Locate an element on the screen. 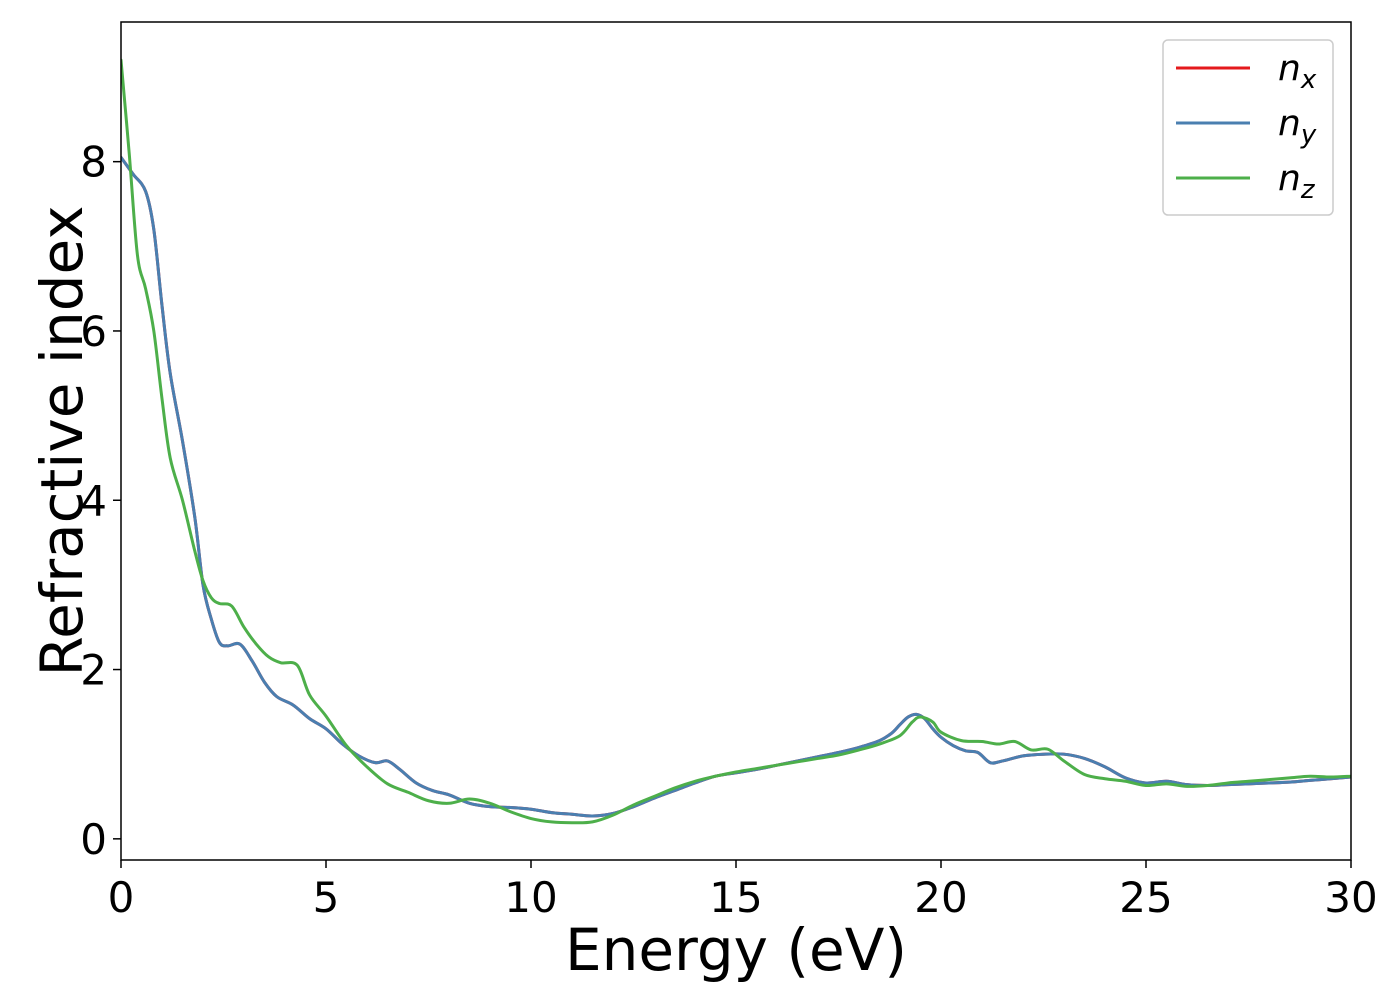  legend-label-subscript: y is located at coordinates (1308, 135).